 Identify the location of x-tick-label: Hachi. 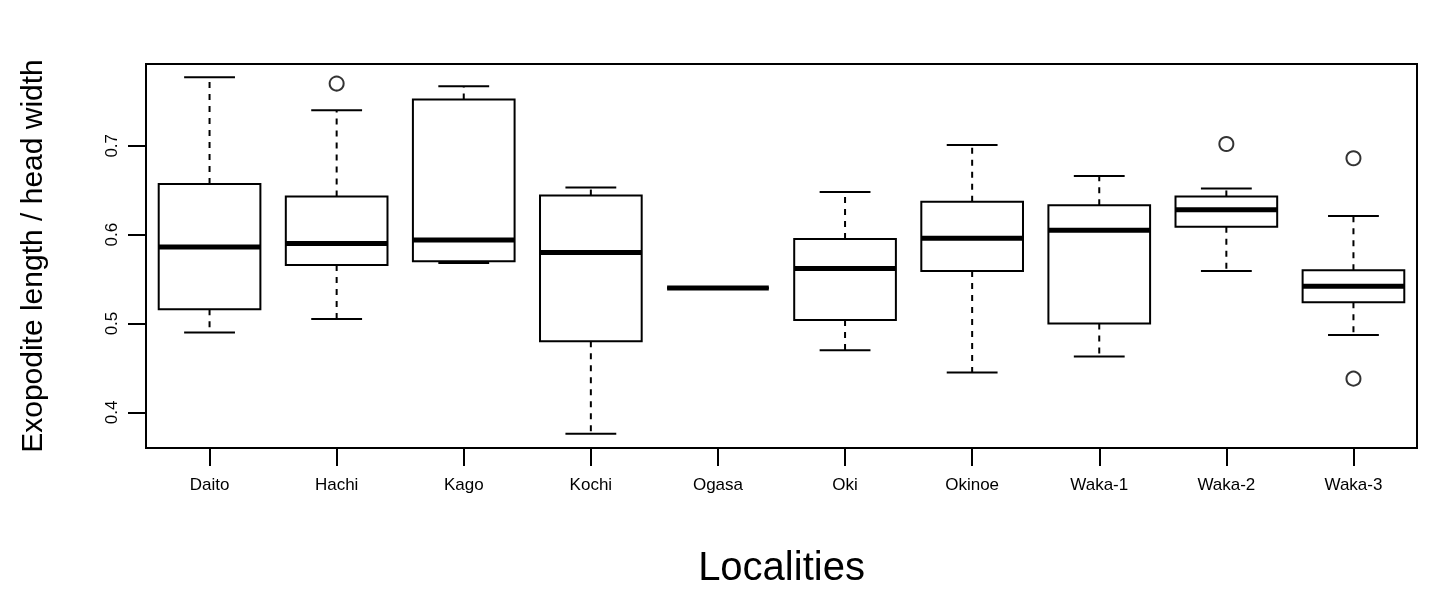
(336, 484).